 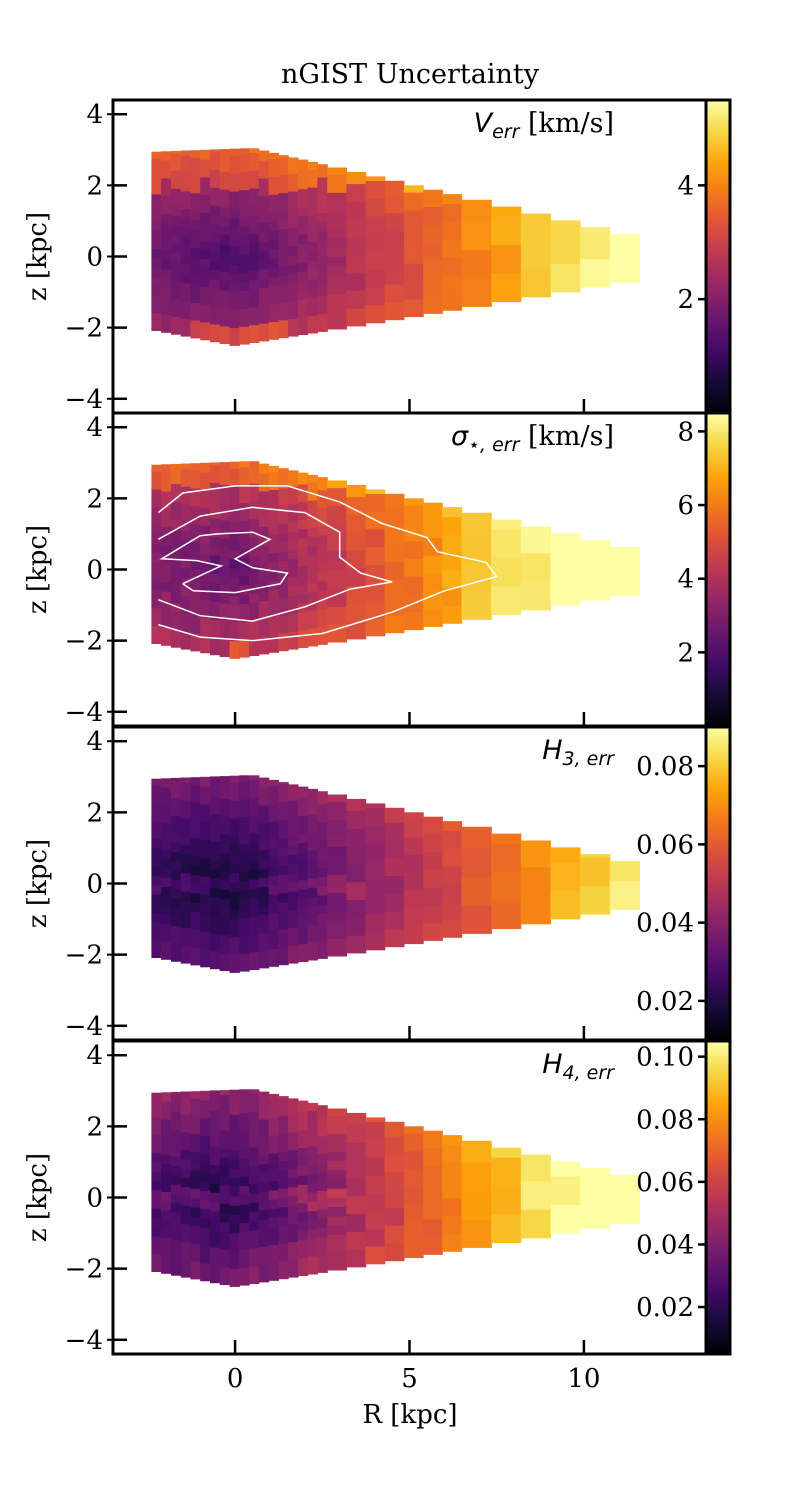 I want to click on colorbar-tick-label: 2, so click(x=685, y=653).